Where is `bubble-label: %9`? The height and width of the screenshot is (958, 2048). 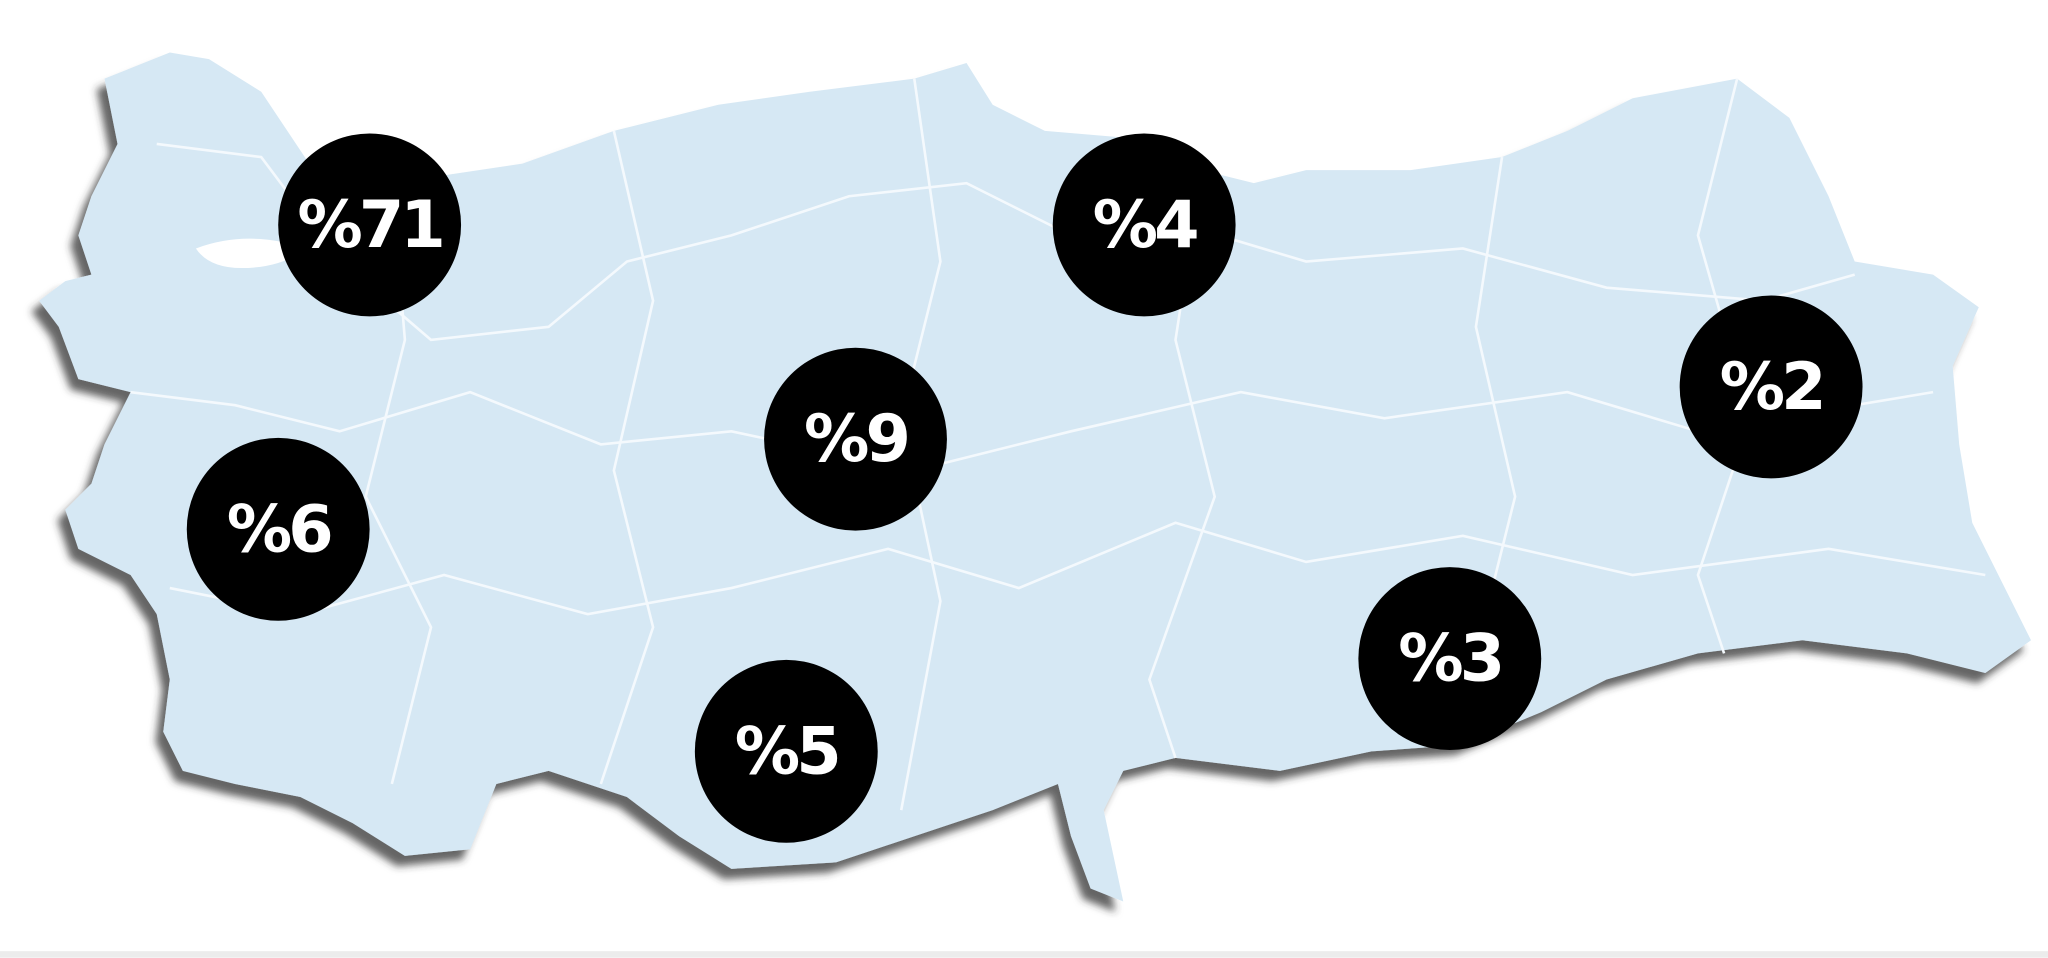
bubble-label: %9 is located at coordinates (856, 439).